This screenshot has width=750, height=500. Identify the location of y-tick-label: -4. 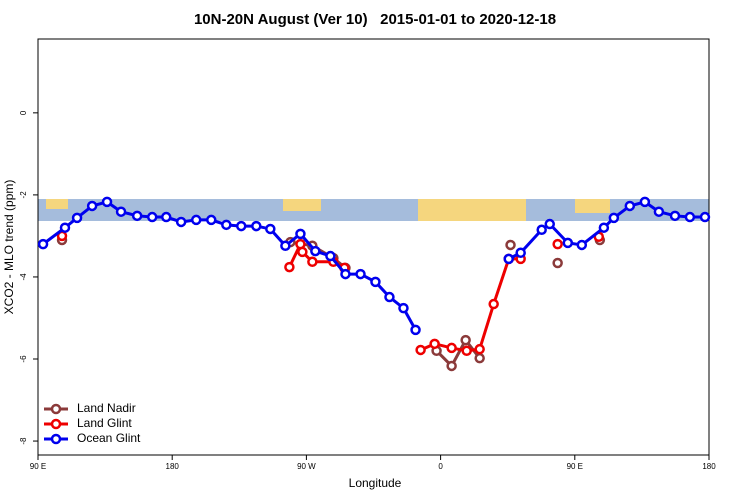
(23, 277).